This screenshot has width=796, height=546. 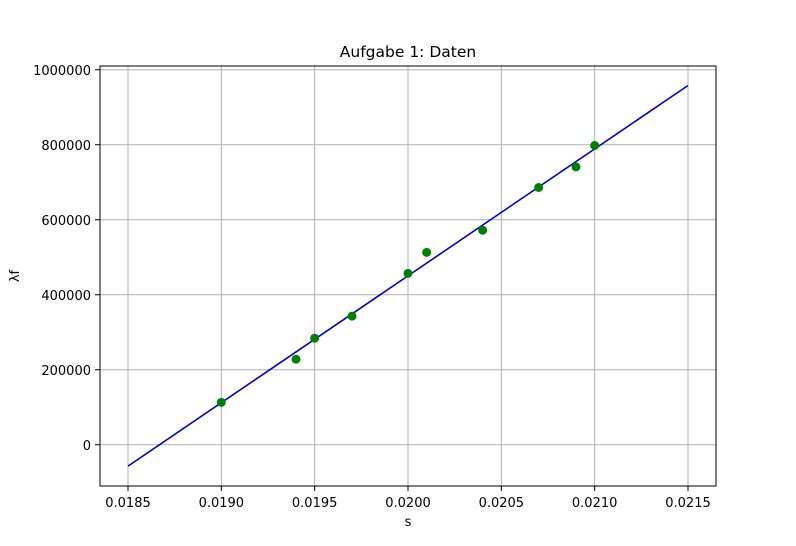 I want to click on x-tick-label: 0.0195, so click(x=315, y=503).